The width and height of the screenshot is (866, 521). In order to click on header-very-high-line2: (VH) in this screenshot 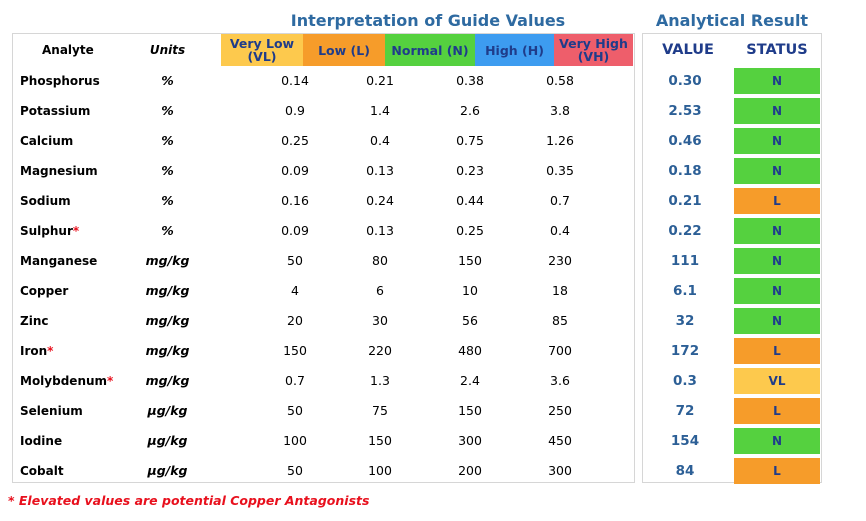, I will do `click(593, 56)`.